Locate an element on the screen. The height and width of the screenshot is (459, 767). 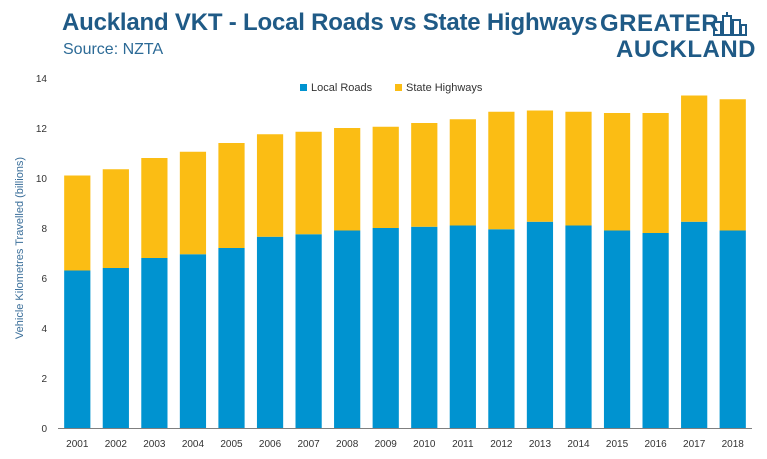
x-tick-label: 2006 is located at coordinates (270, 444).